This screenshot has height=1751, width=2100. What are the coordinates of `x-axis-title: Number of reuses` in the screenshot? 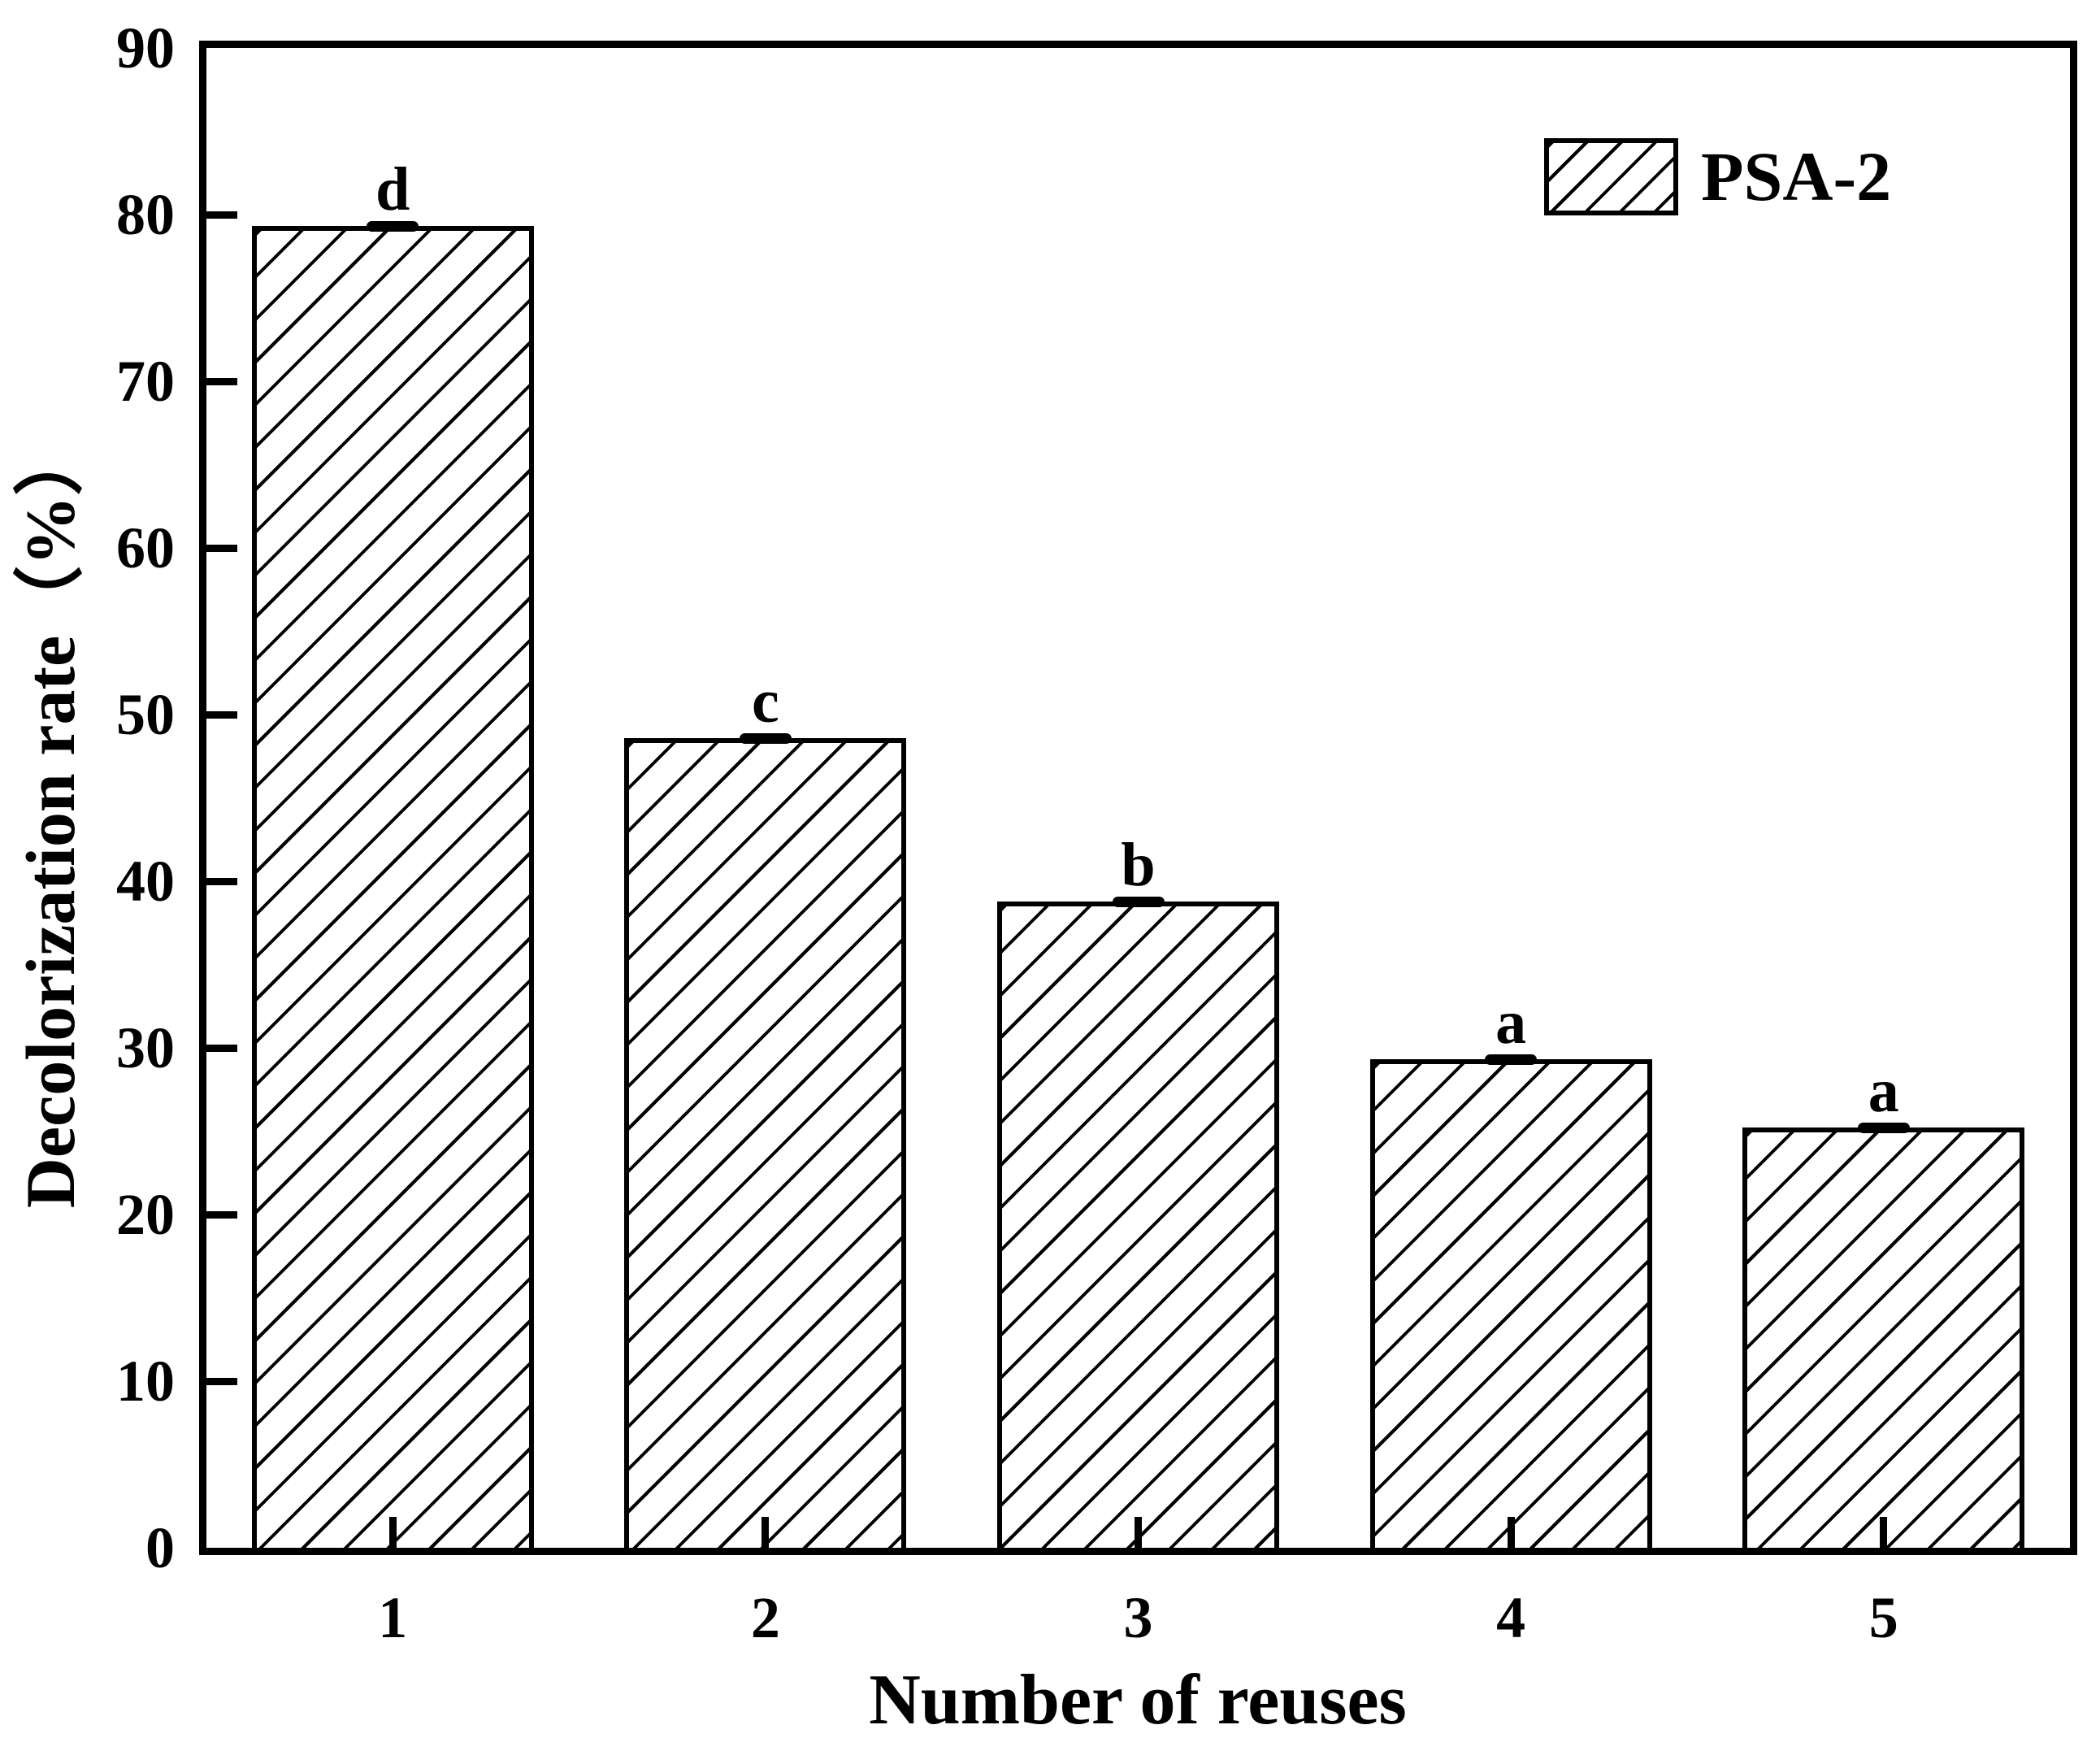 It's located at (1138, 1700).